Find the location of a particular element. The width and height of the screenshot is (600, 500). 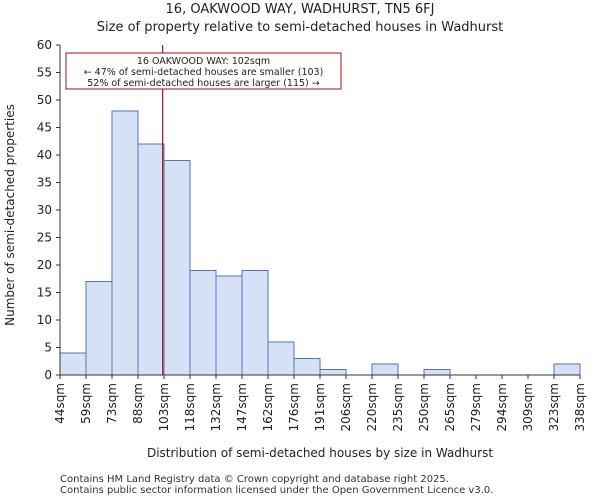

x-tick-label: 103sqm is located at coordinates (164, 407).